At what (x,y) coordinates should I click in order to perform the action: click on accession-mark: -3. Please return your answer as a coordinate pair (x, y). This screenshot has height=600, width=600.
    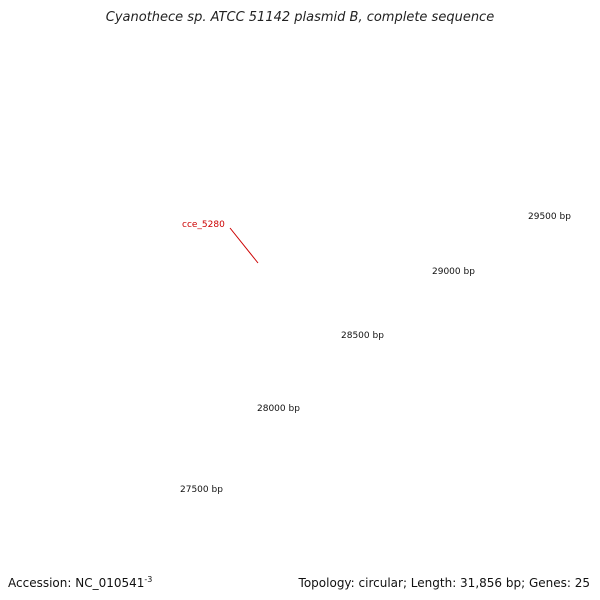
    Looking at the image, I should click on (148, 579).